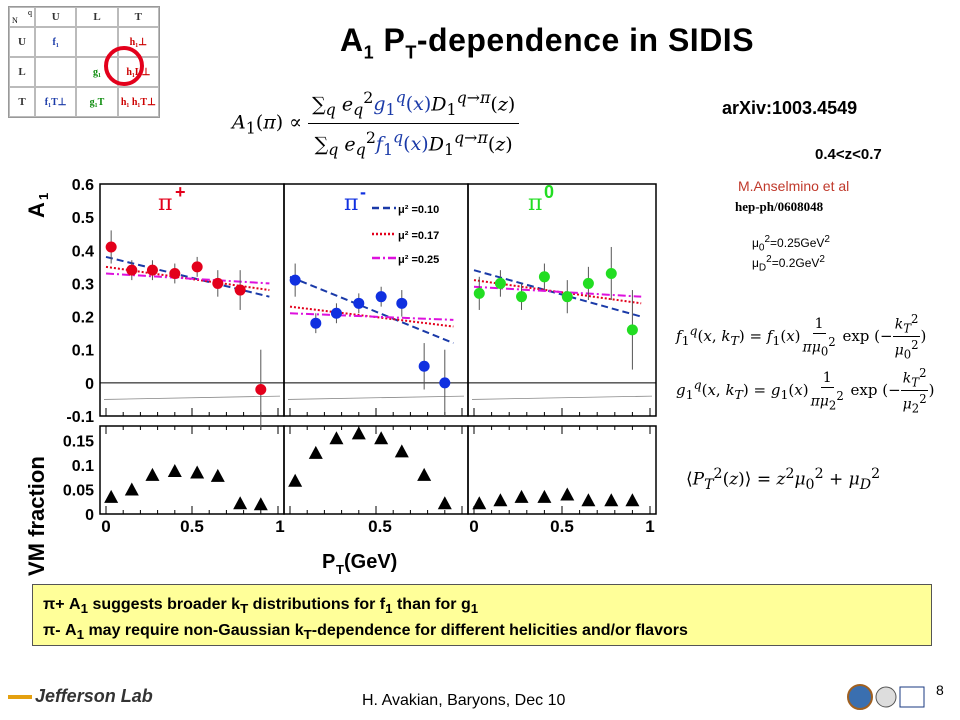 The height and width of the screenshot is (720, 960). I want to click on tb2-s2: T, so click(307, 635).